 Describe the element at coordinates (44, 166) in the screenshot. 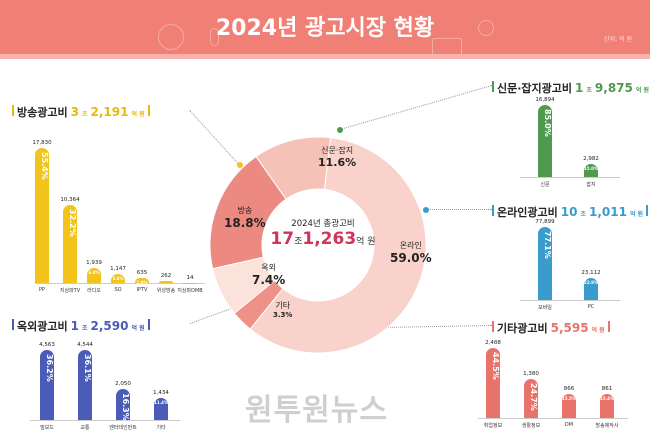

I see `bar-percent: 55.4%` at that location.